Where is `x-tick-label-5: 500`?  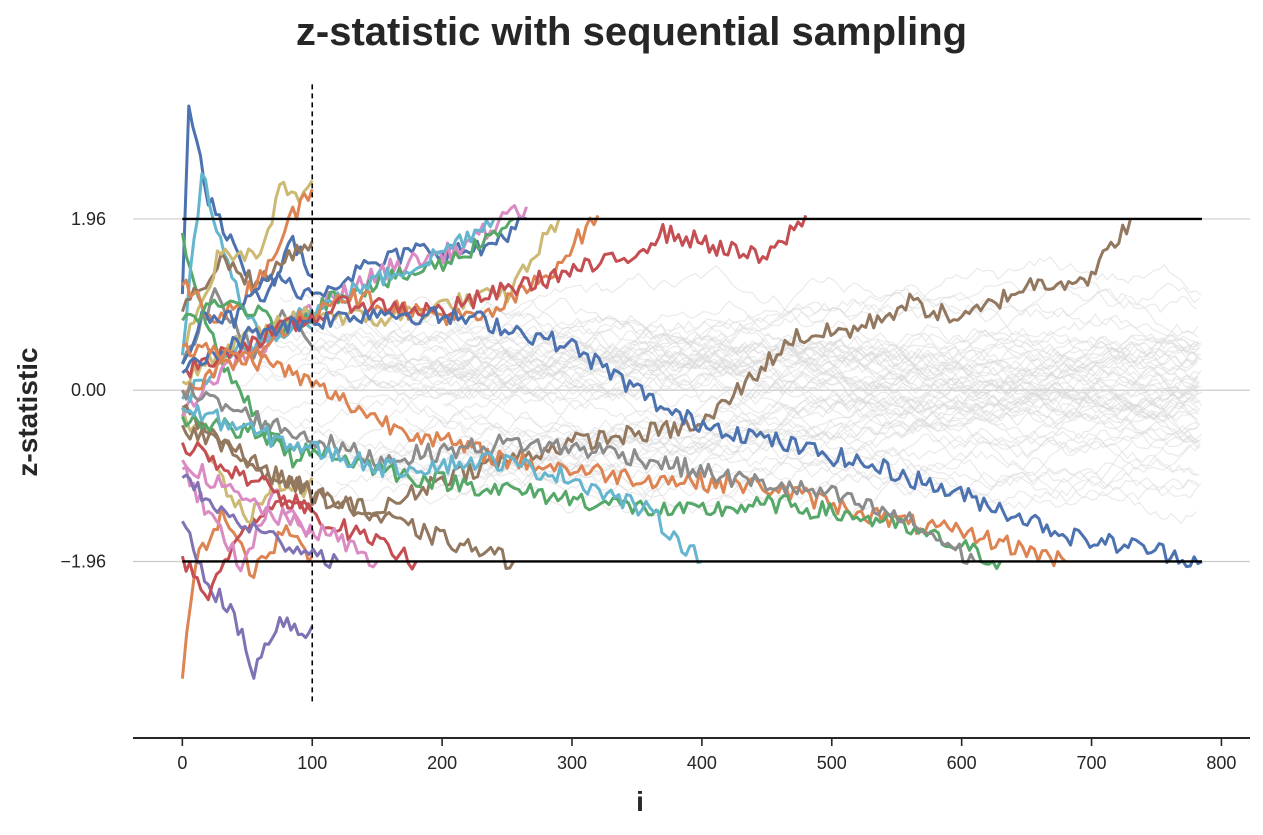 x-tick-label-5: 500 is located at coordinates (832, 763).